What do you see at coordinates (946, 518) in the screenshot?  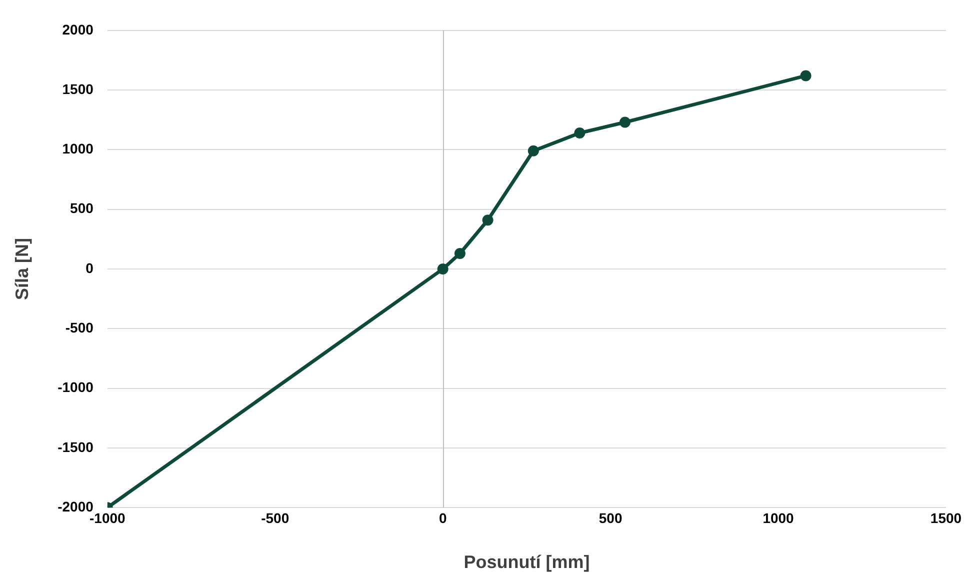 I see `x-tick-label: 1500` at bounding box center [946, 518].